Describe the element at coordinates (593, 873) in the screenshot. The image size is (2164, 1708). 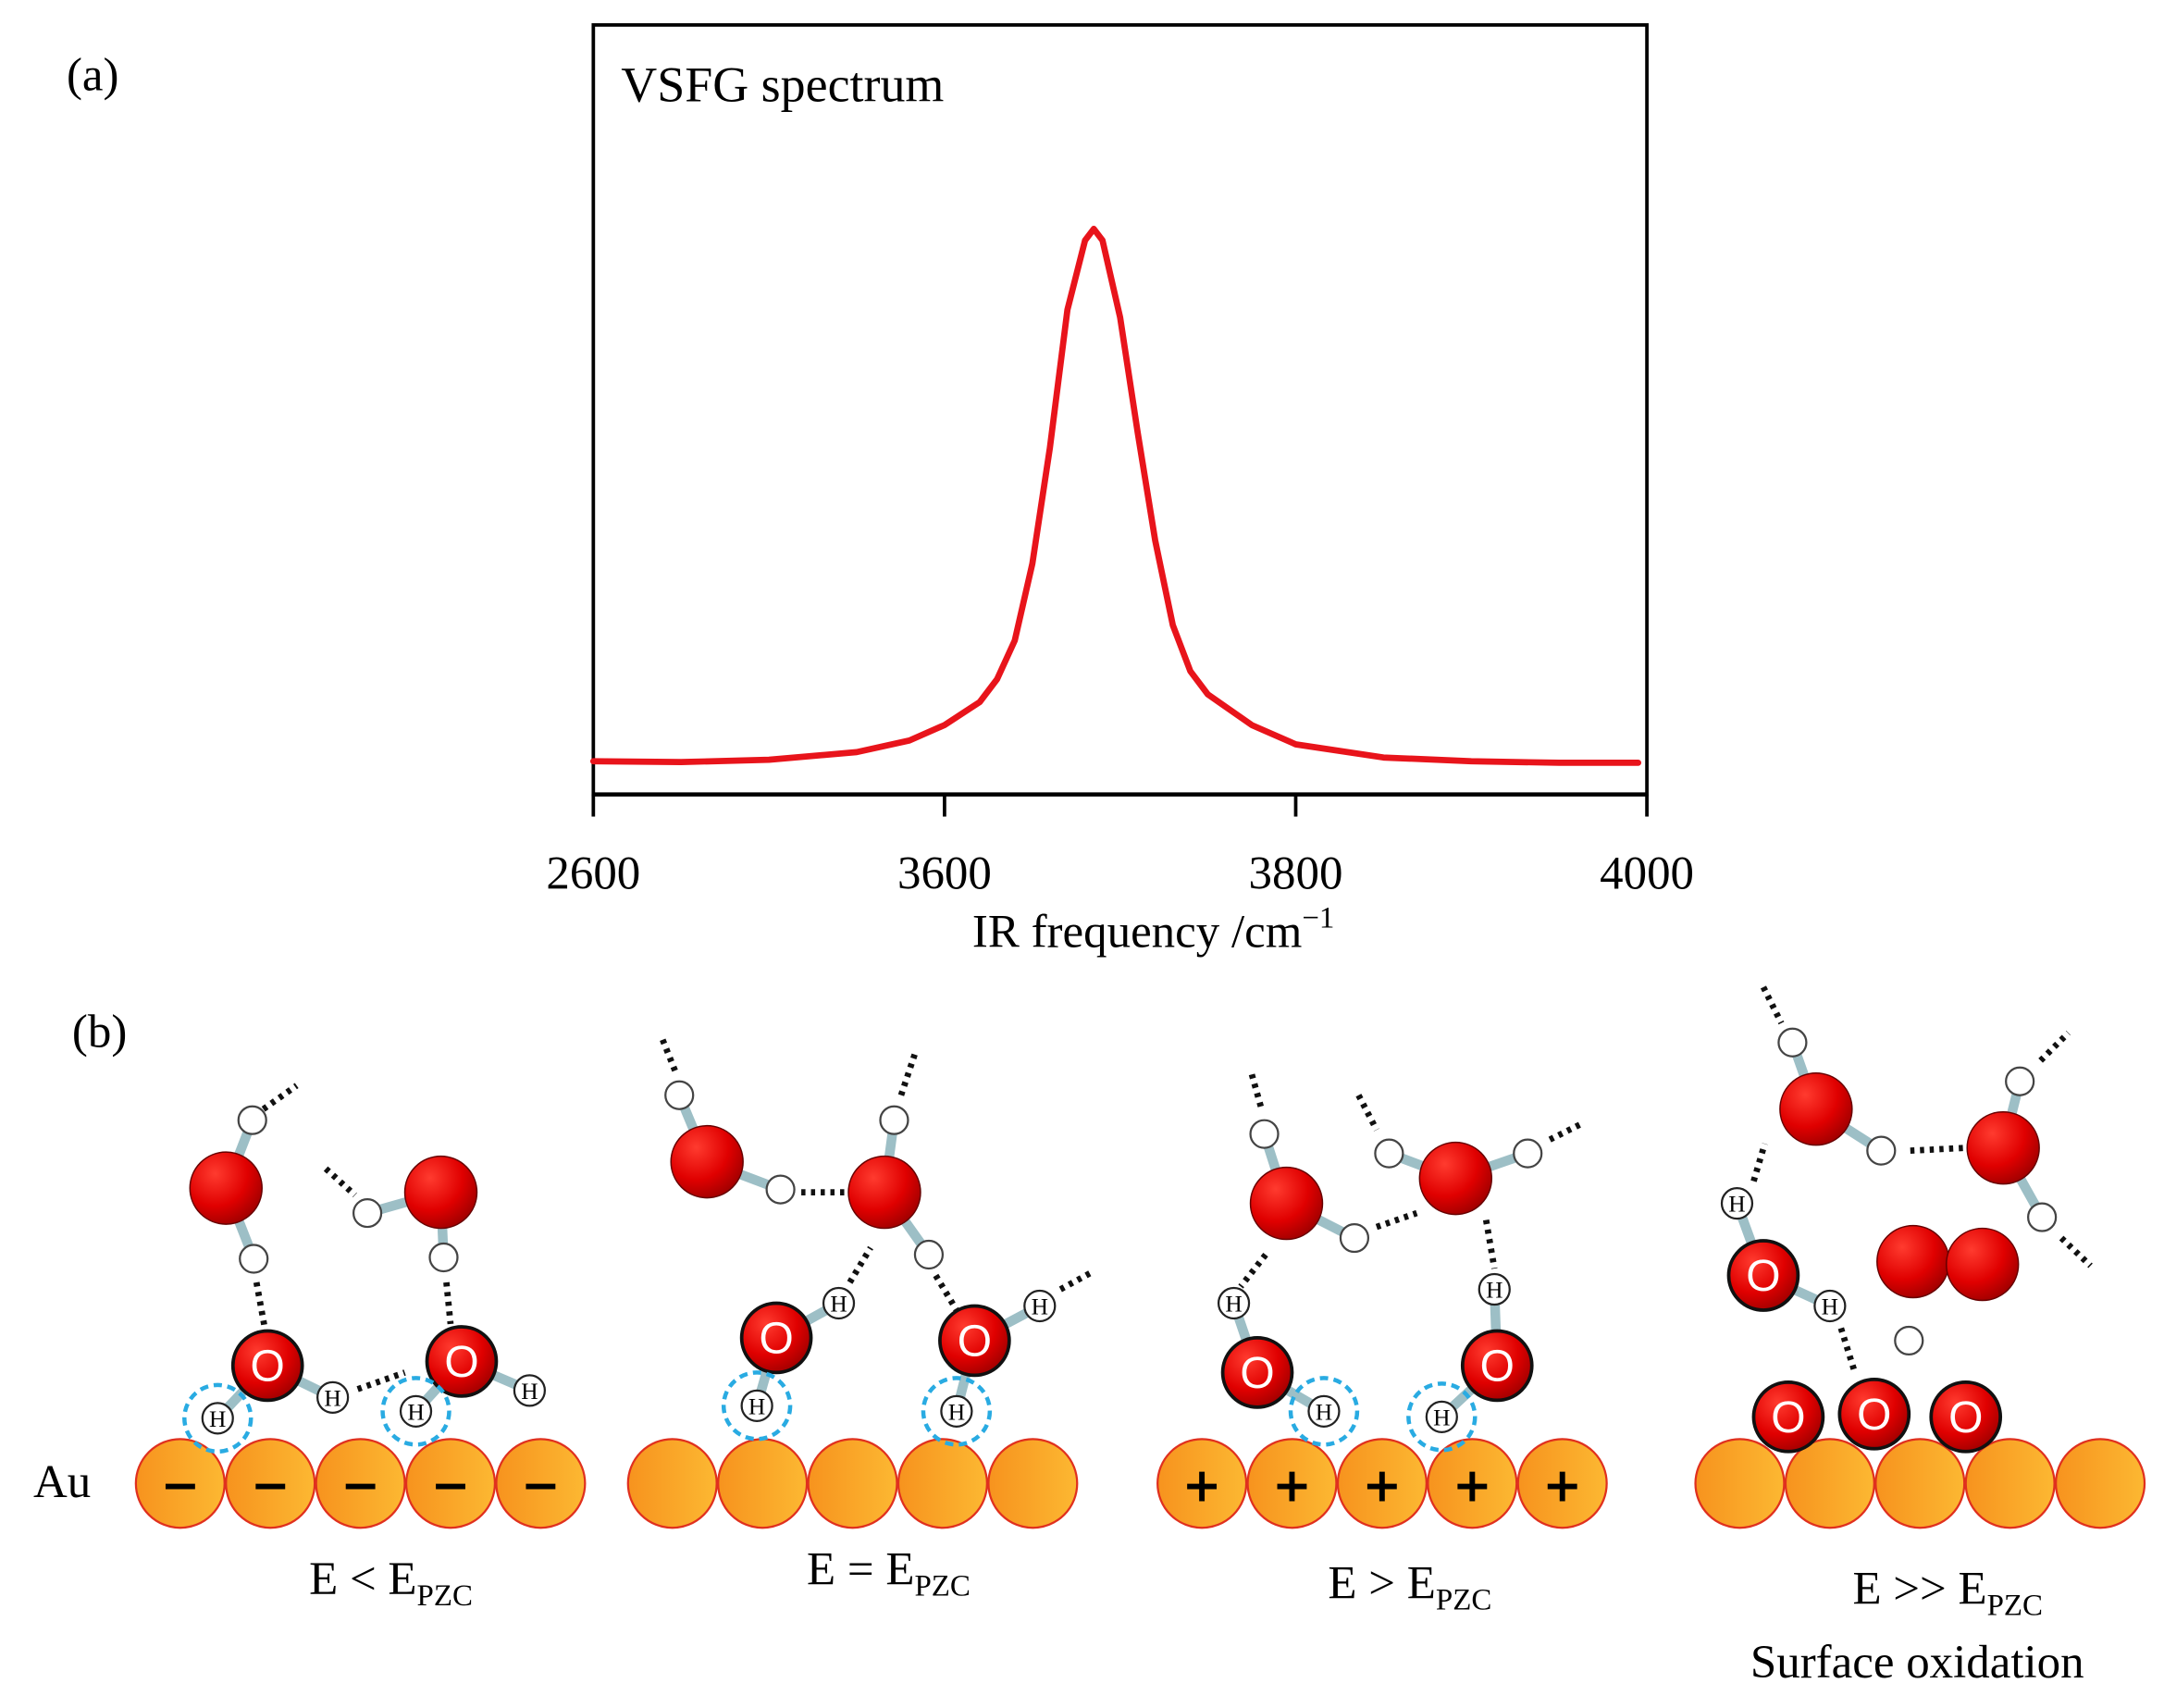
I see `x-tick-label: 2600` at that location.